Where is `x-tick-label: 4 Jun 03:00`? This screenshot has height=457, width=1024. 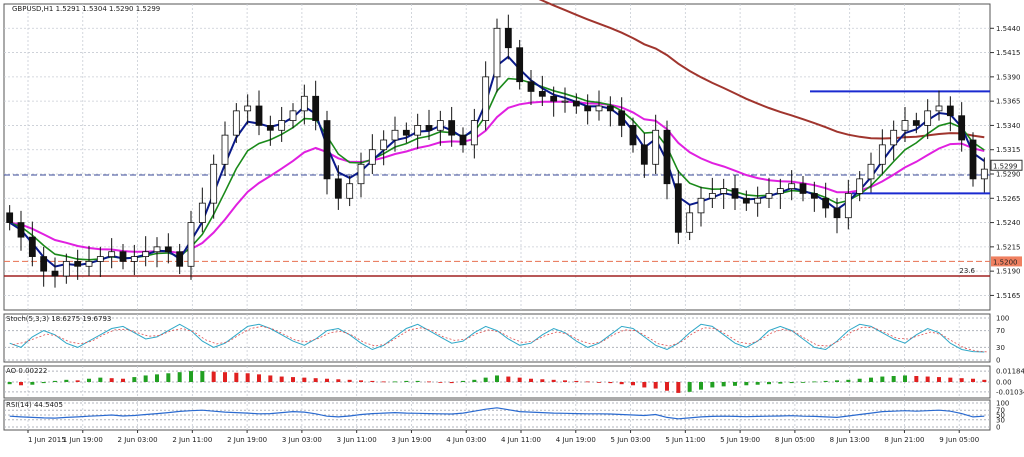 x-tick-label: 4 Jun 03:00 is located at coordinates (466, 440).